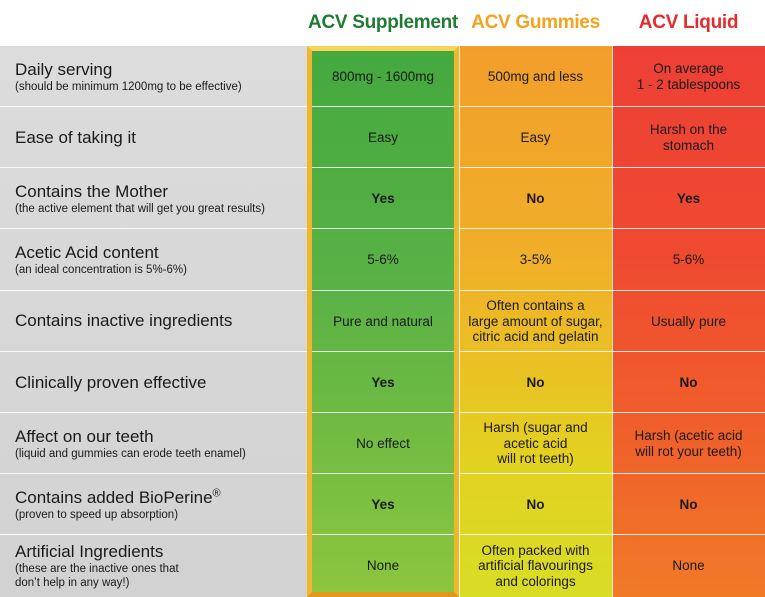 This screenshot has width=765, height=597. I want to click on row-title: Contains inactive ingredients, so click(124, 321).